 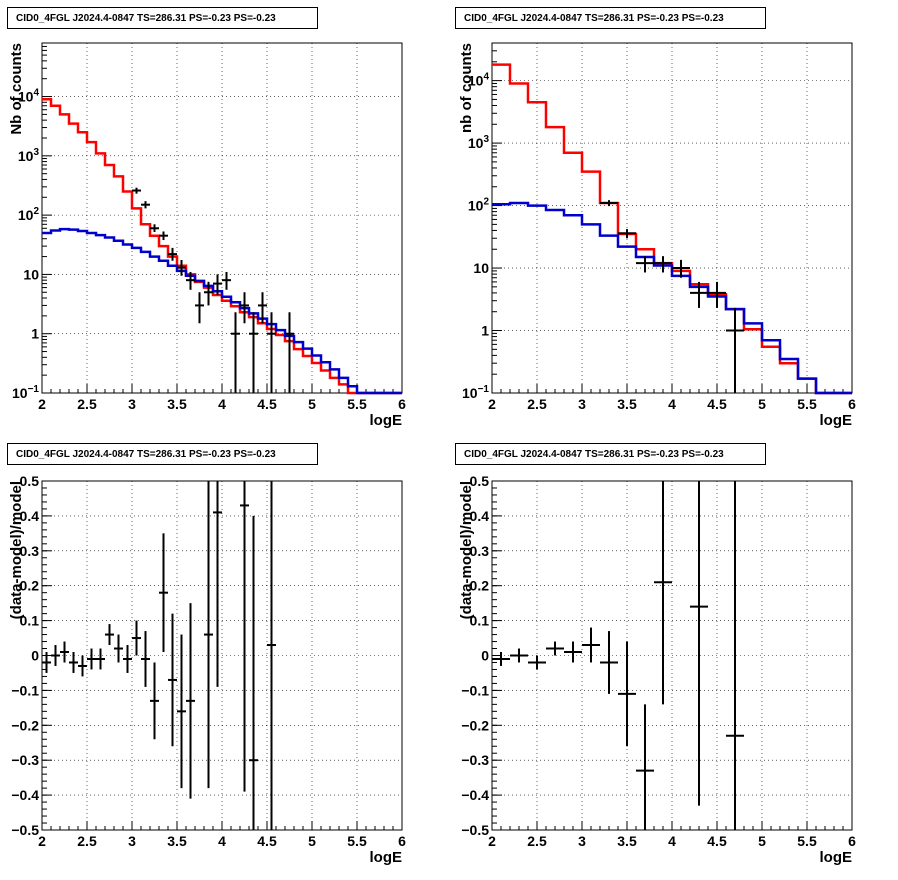 I want to click on y-tick-label: 0.4, so click(x=480, y=516).